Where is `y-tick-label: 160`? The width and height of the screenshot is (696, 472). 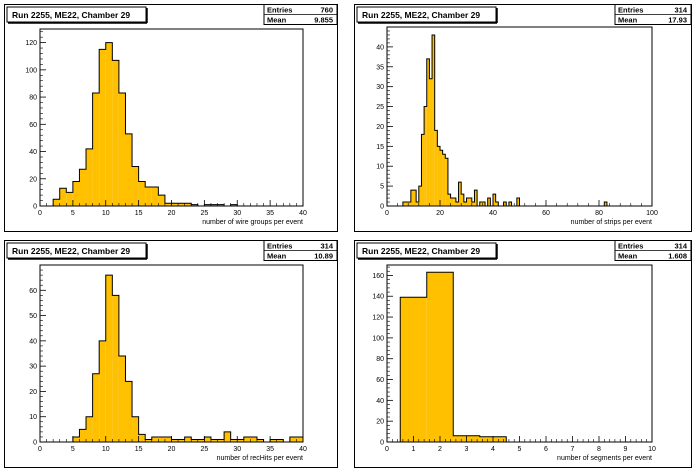 y-tick-label: 160 is located at coordinates (378, 276).